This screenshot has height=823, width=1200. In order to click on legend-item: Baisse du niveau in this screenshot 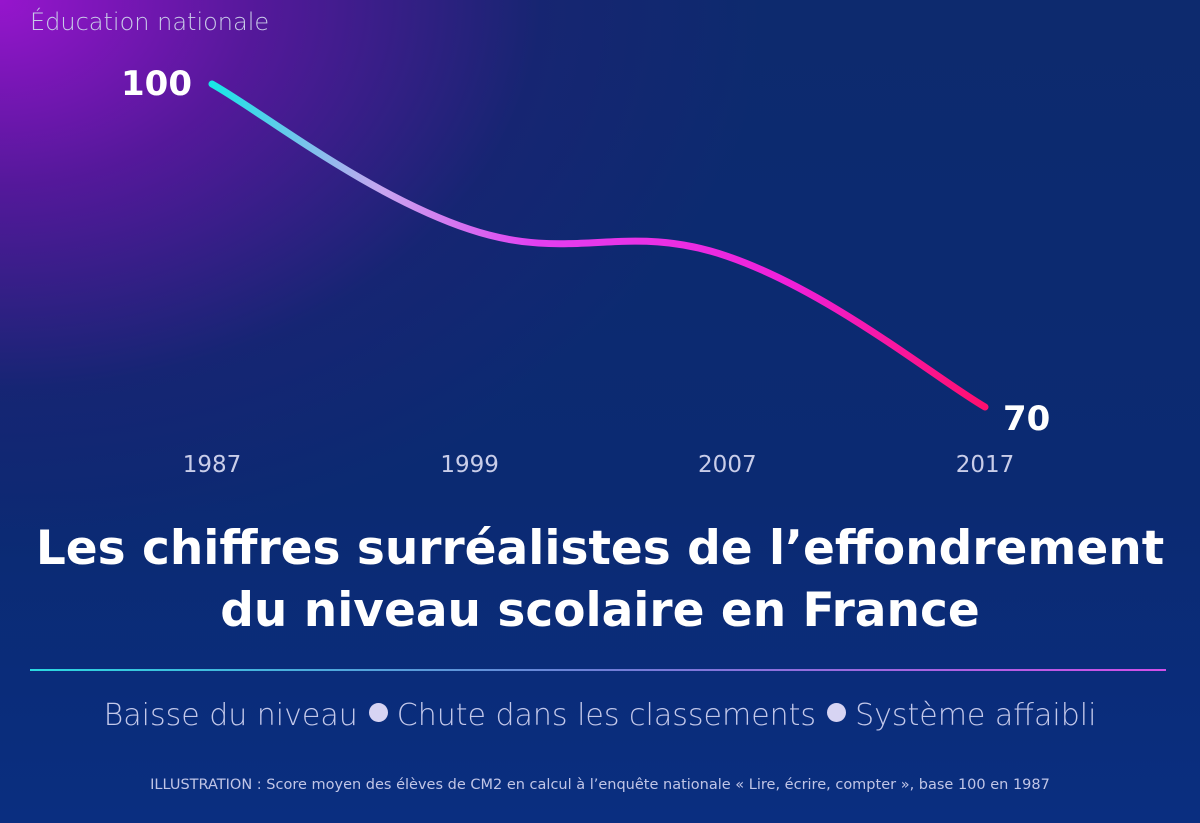, I will do `click(230, 715)`.